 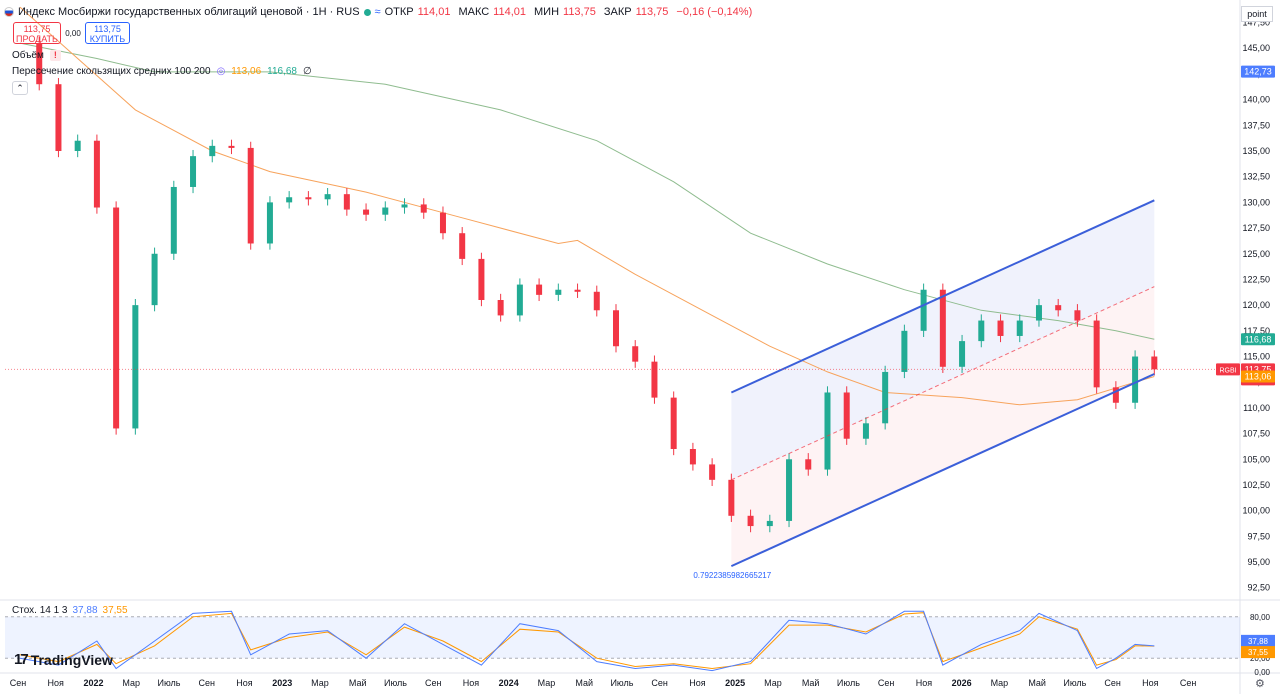 What do you see at coordinates (221, 71) in the screenshot?
I see `loading-icon: ◎` at bounding box center [221, 71].